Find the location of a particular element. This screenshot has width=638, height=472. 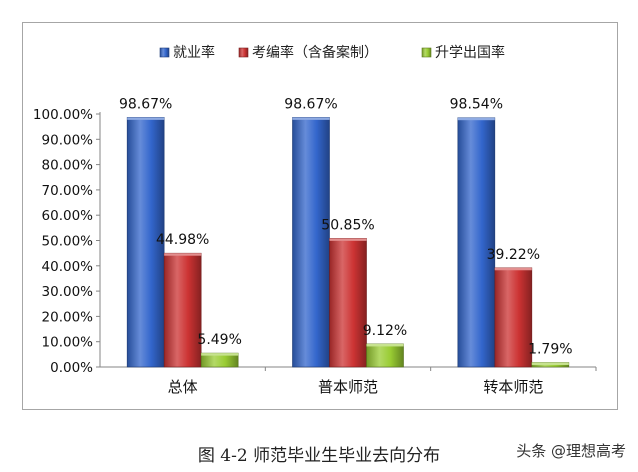

data-label: 5.49% is located at coordinates (219, 340).